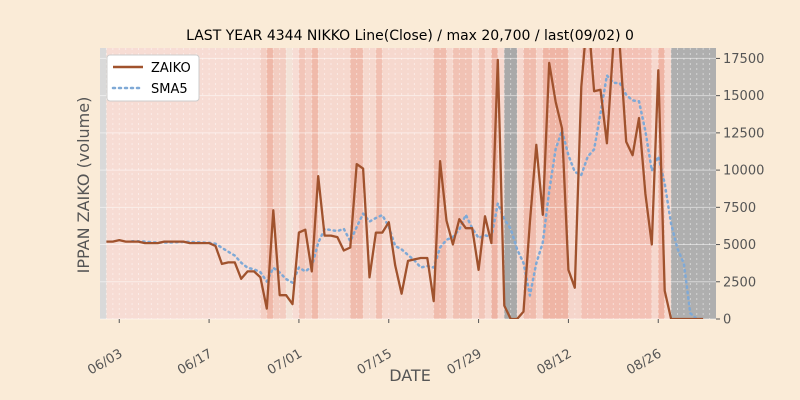 The image size is (800, 400). Describe the element at coordinates (169, 89) in the screenshot. I see `legend-label-sma5: SMA5` at that location.